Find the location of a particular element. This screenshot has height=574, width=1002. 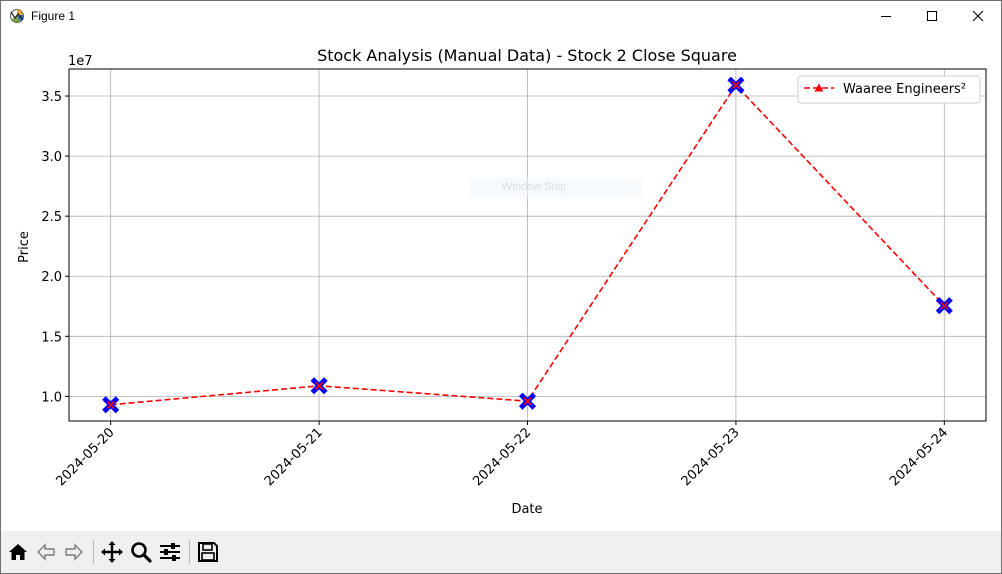

y-offset-label: 1e7 is located at coordinates (80, 61).